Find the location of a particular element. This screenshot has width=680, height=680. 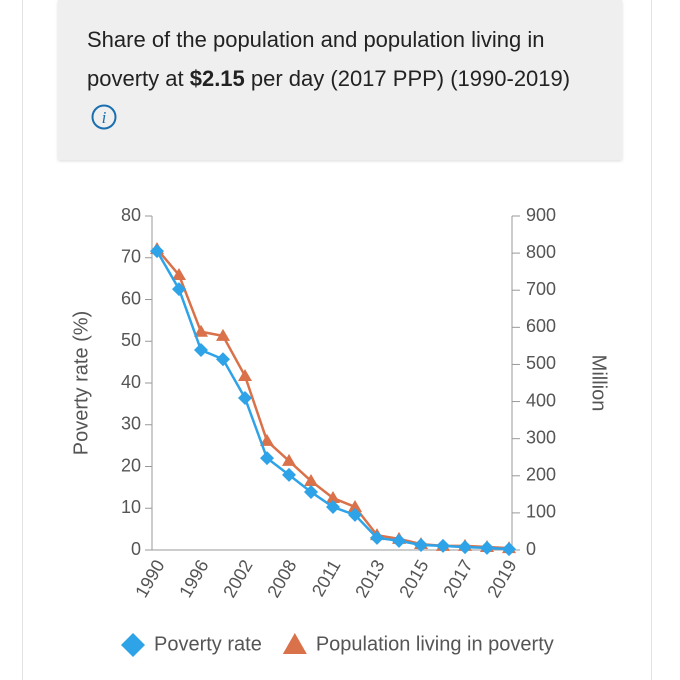

y2-tick-label: 700 is located at coordinates (541, 289).